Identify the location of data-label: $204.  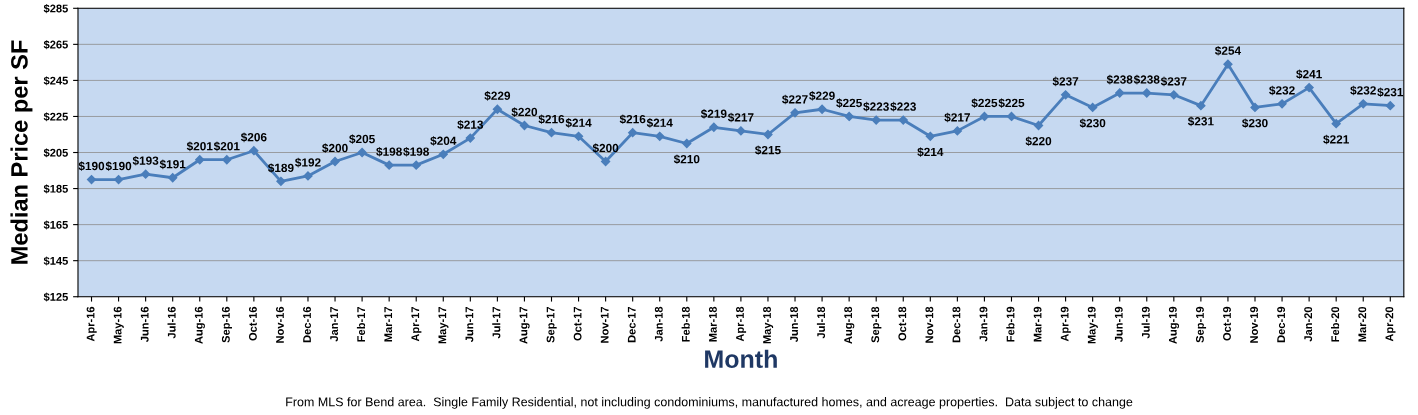
(443, 141).